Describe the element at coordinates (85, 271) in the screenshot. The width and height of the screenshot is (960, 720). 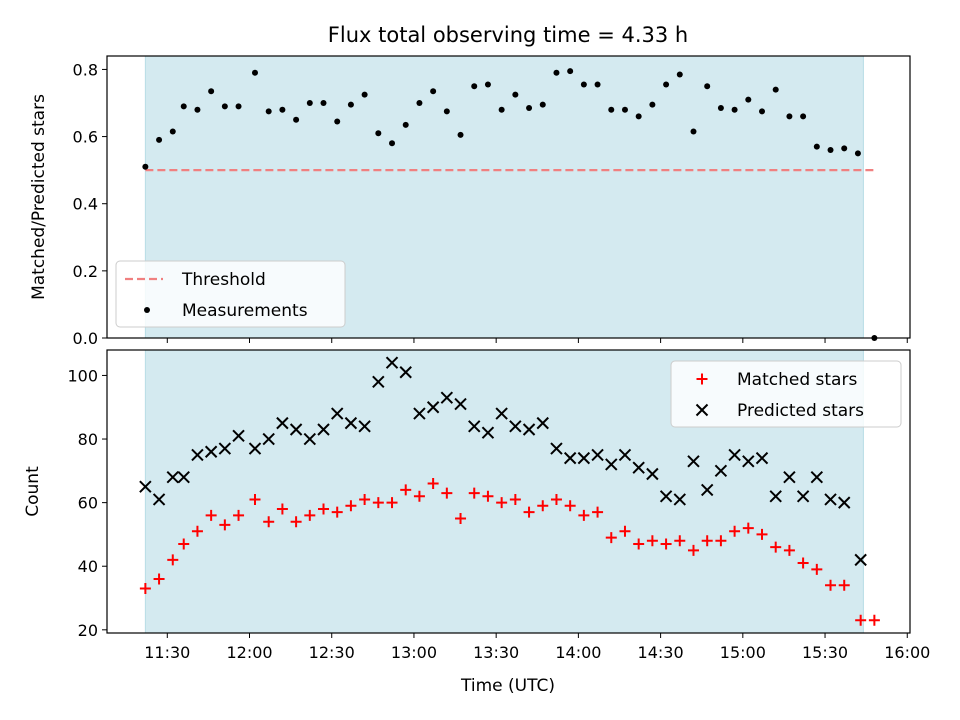
I see `y-tick-label: 0.2` at that location.